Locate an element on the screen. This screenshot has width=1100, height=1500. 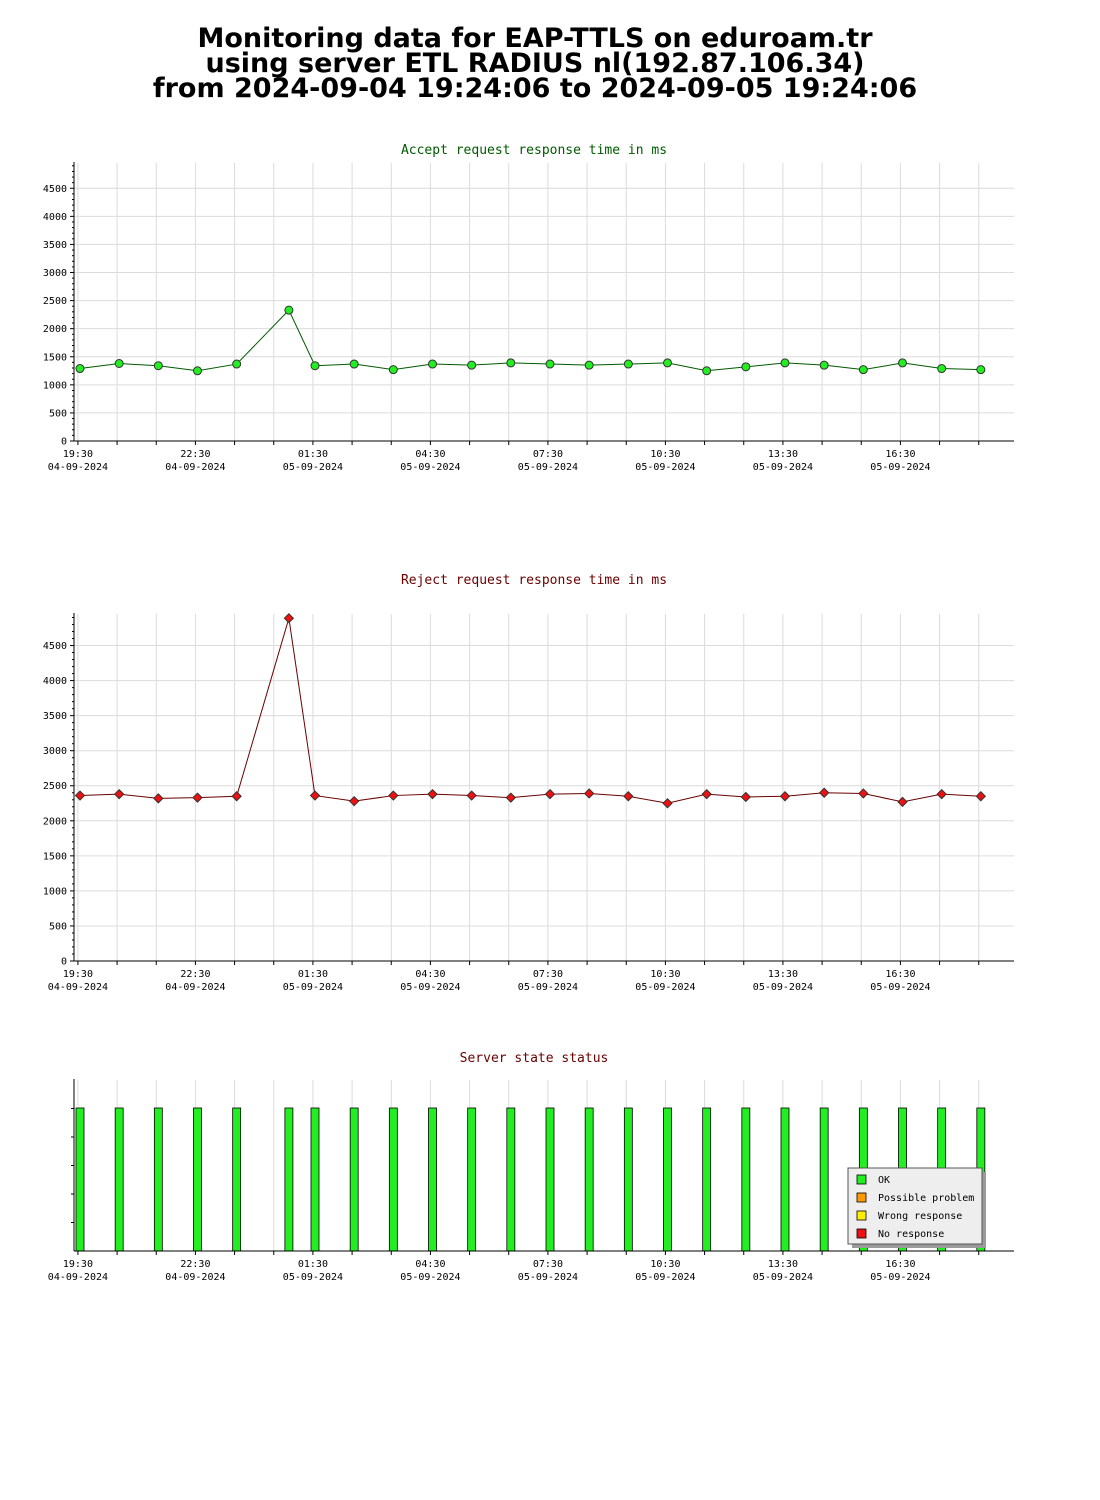
x-tick-time-label: 13:30 is located at coordinates (783, 974).